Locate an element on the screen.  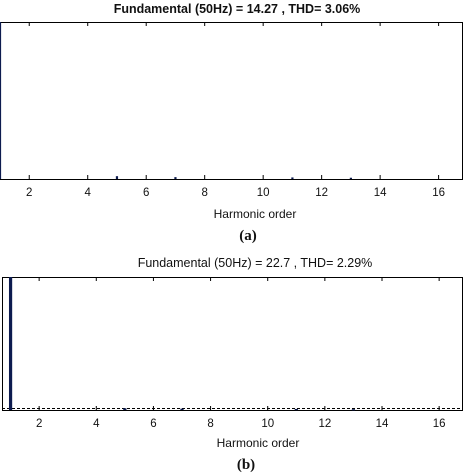
panel-label: (b) is located at coordinates (246, 465).